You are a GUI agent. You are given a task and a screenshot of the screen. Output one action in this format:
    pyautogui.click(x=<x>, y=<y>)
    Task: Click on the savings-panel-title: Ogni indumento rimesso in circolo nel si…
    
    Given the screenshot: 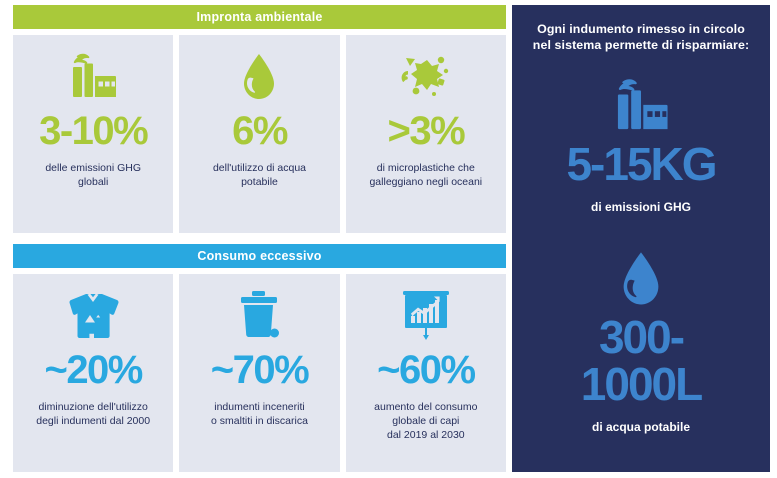 What is the action you would take?
    pyautogui.click(x=641, y=37)
    